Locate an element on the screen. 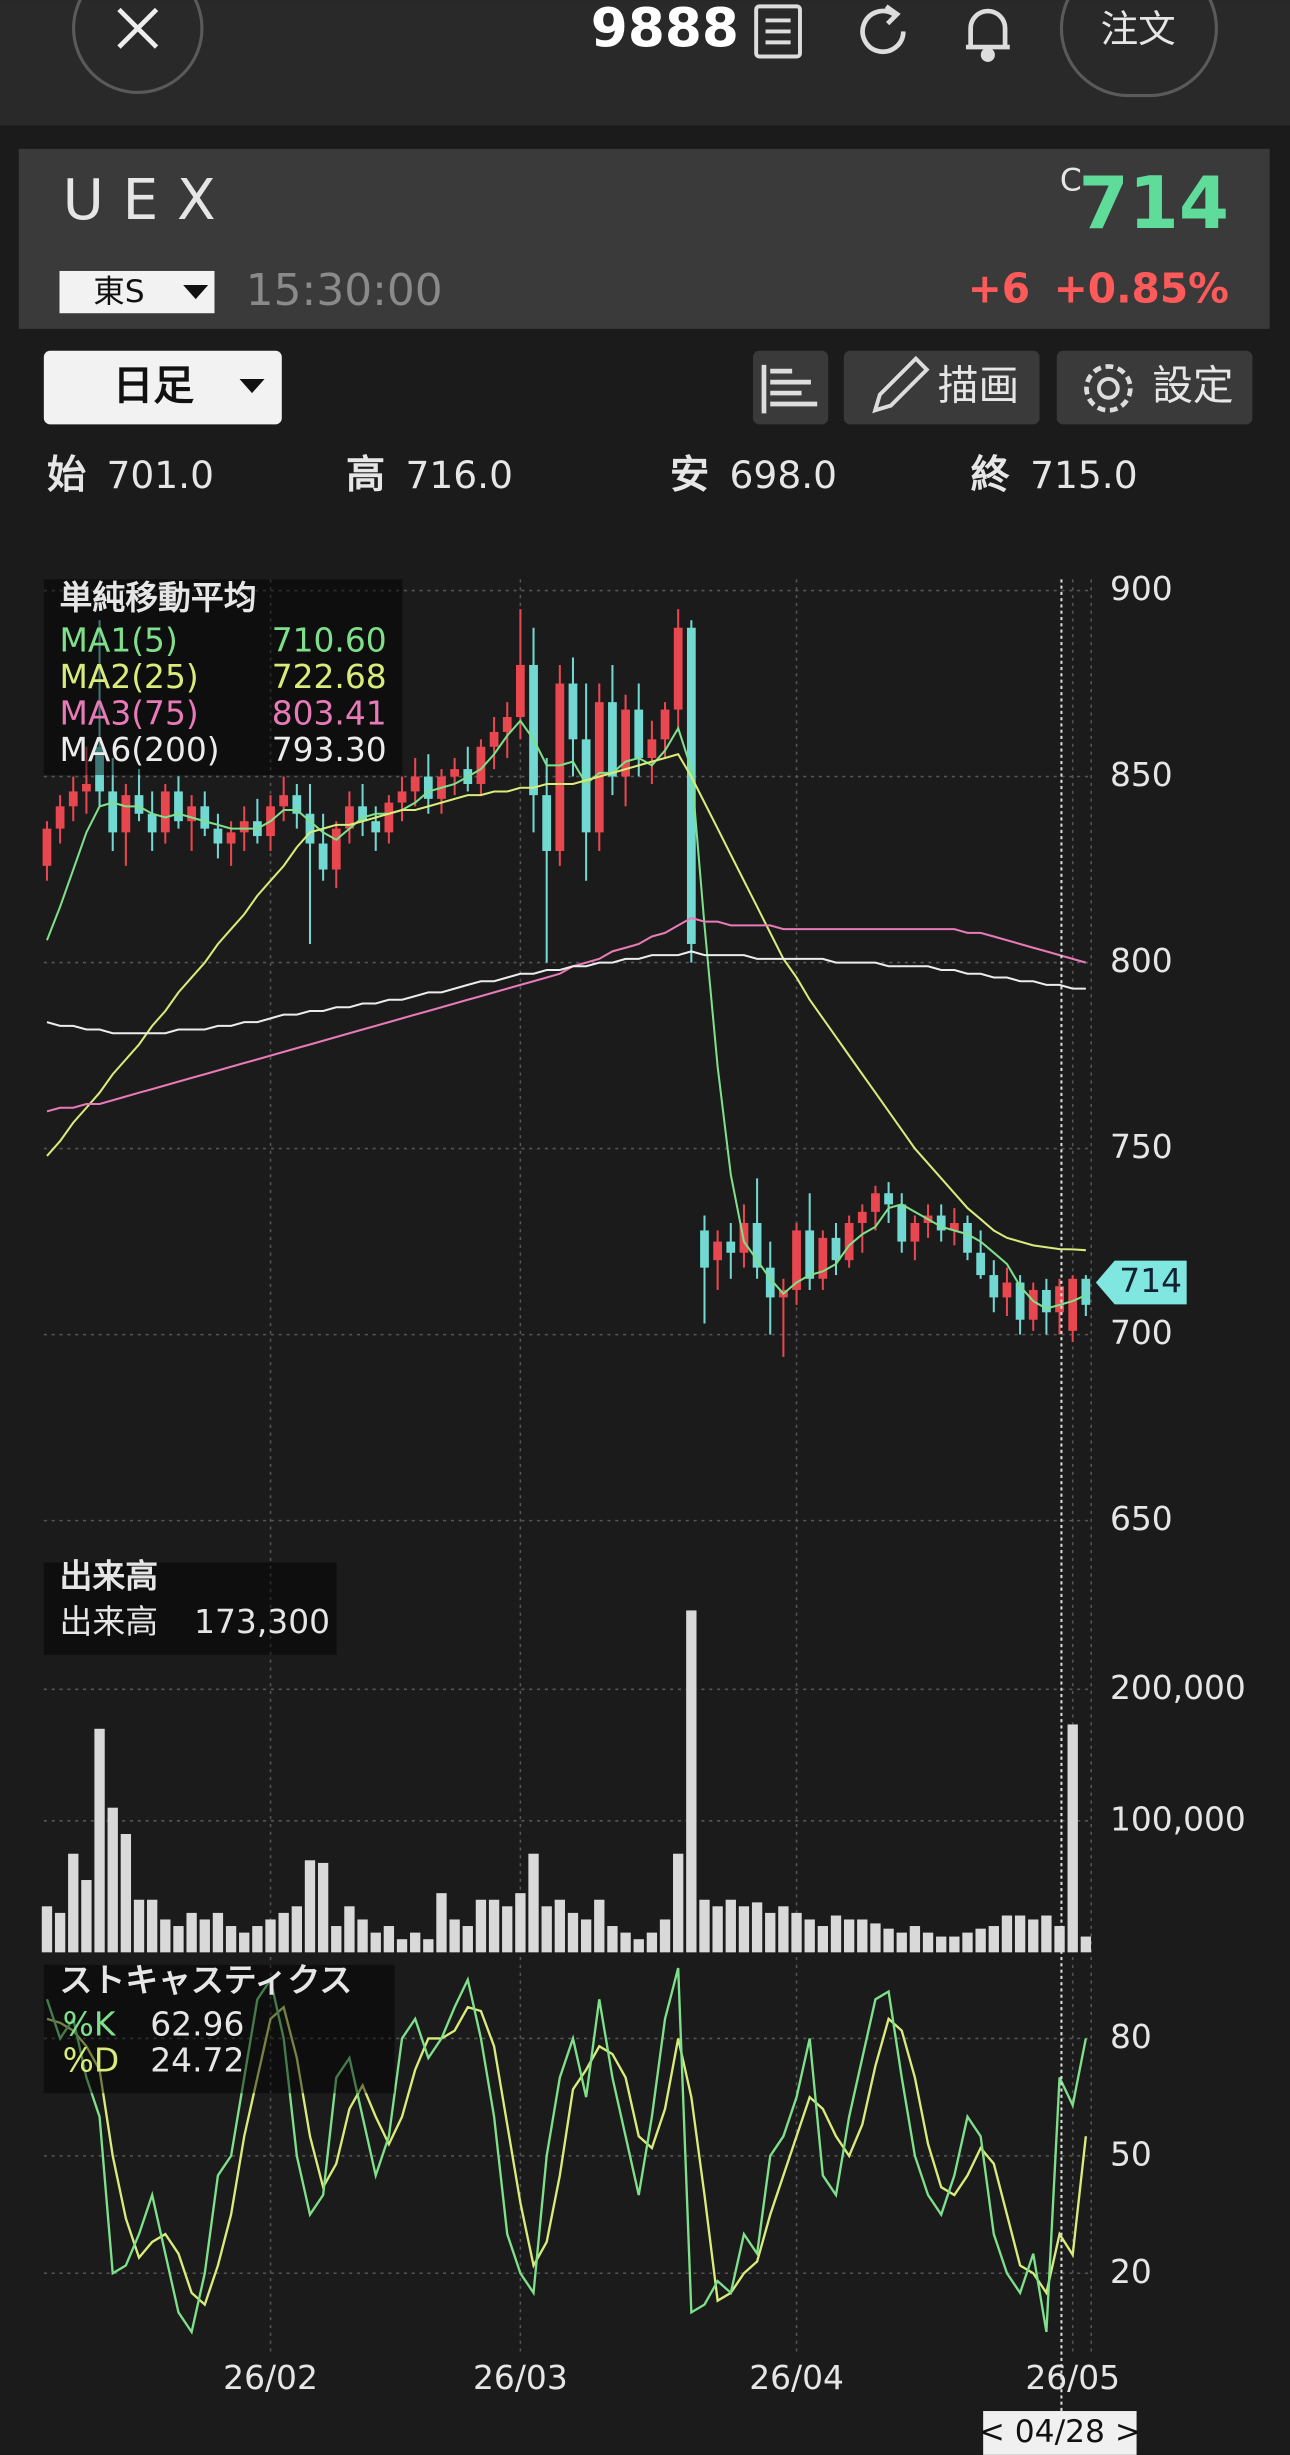 The image size is (1290, 2455). draw-button: 描画 is located at coordinates (941, 387).